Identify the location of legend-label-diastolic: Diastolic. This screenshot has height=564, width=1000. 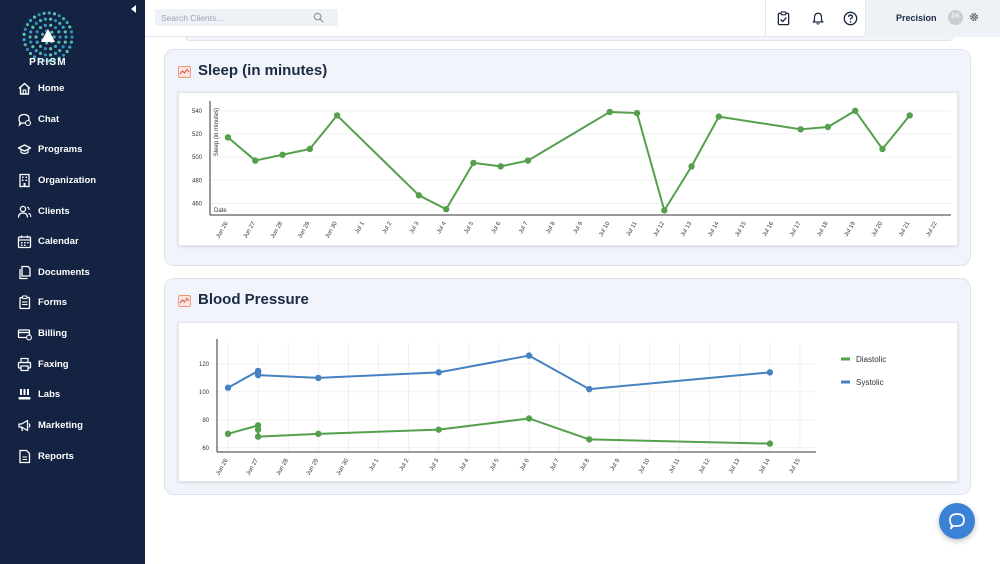
(871, 359).